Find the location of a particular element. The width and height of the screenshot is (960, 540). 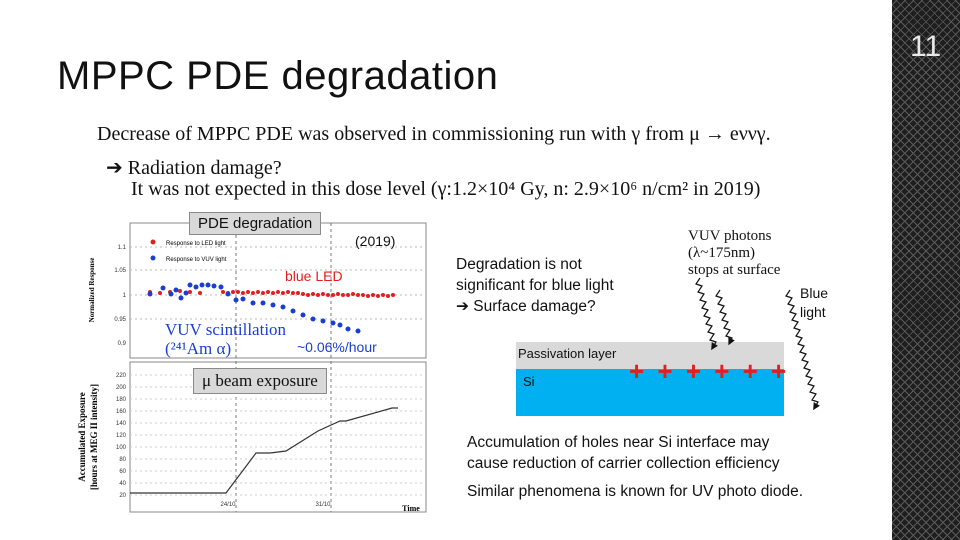

passivation-layer is located at coordinates (650, 355).